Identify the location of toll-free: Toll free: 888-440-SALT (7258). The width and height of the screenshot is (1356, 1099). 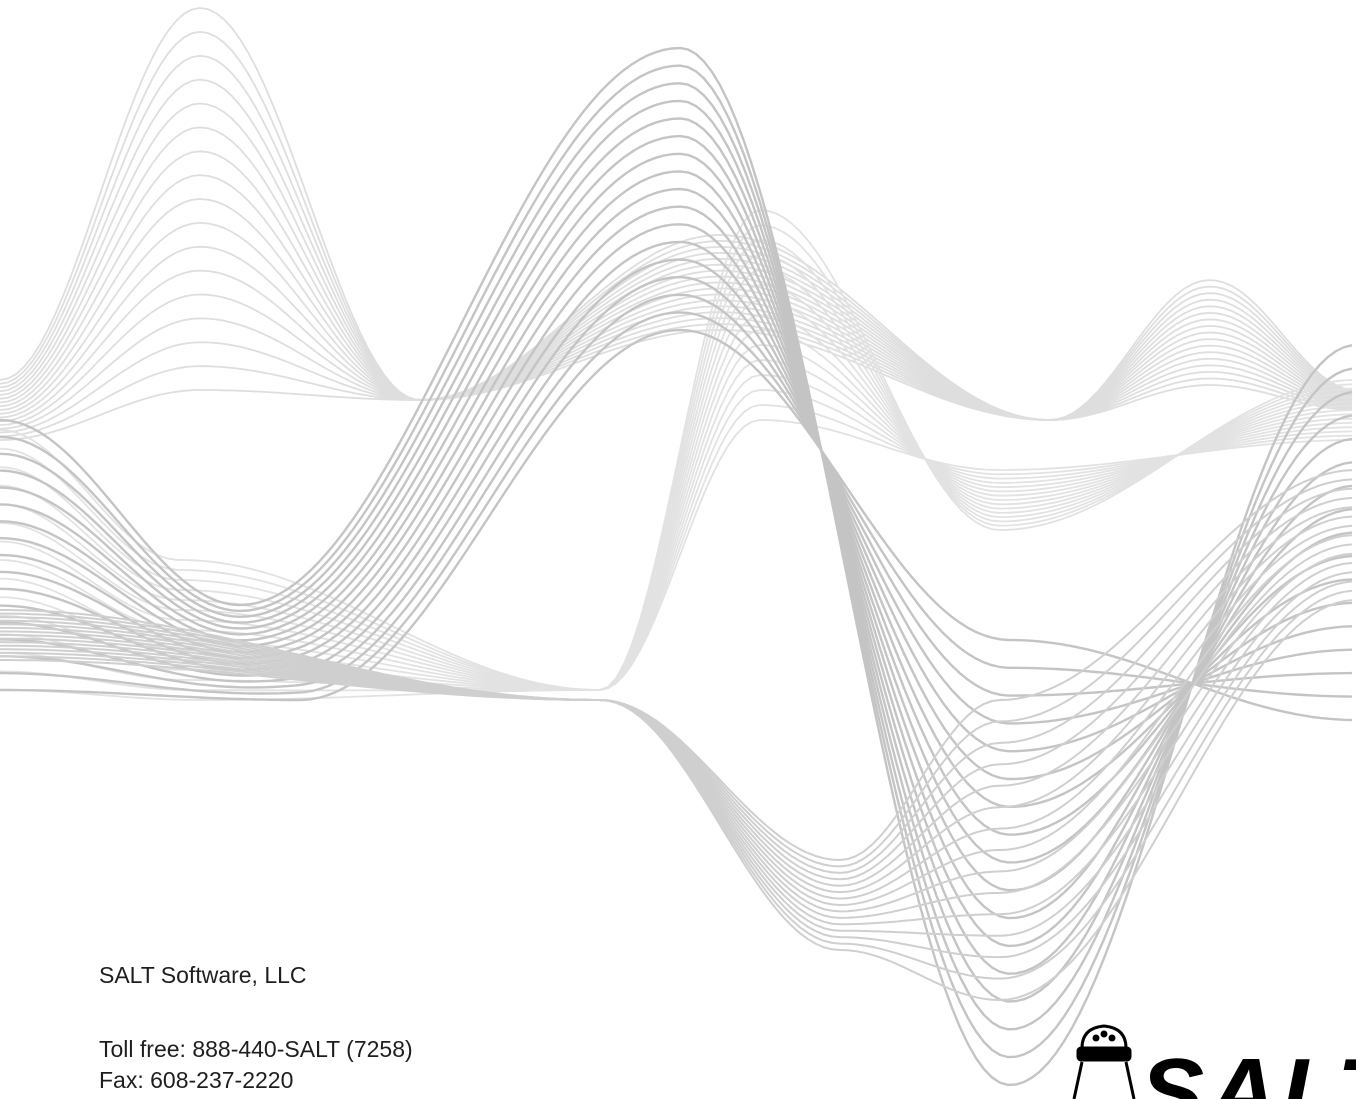
(256, 1049).